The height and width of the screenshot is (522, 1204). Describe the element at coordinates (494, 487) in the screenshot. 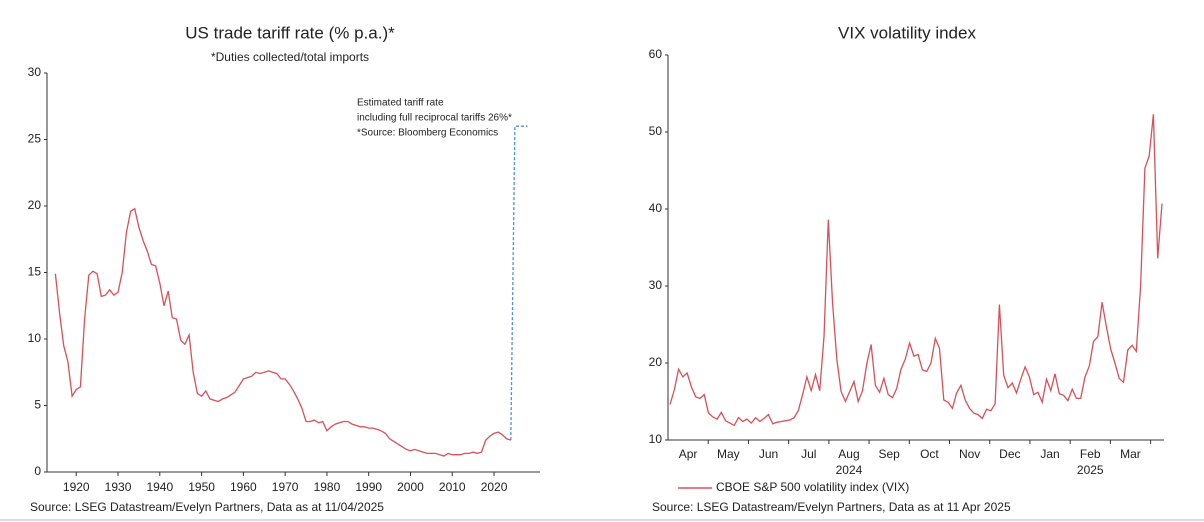

I see `x-tick-label: 2020` at that location.